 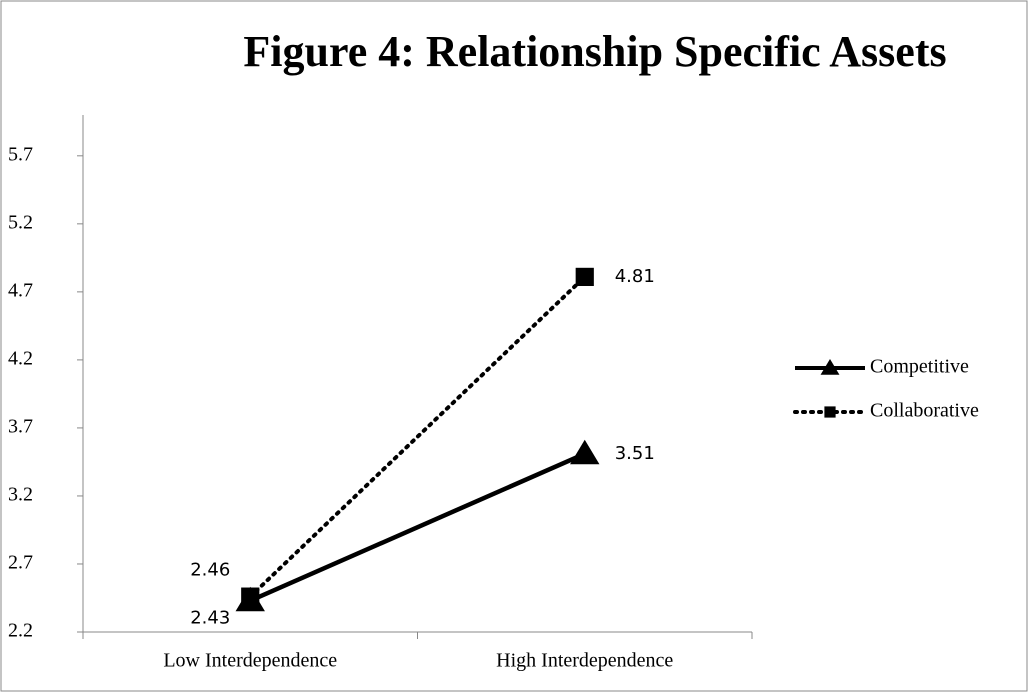 I want to click on x-tick-label: Low Interdependence, so click(x=250, y=661).